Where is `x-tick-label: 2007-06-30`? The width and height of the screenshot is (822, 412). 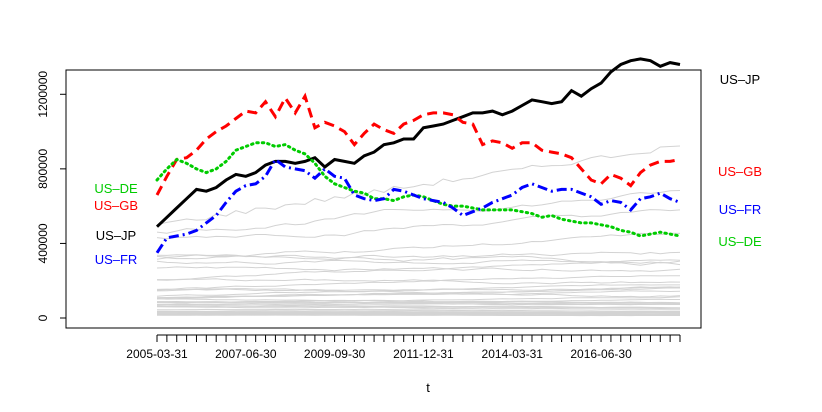
x-tick-label: 2007-06-30 is located at coordinates (246, 354).